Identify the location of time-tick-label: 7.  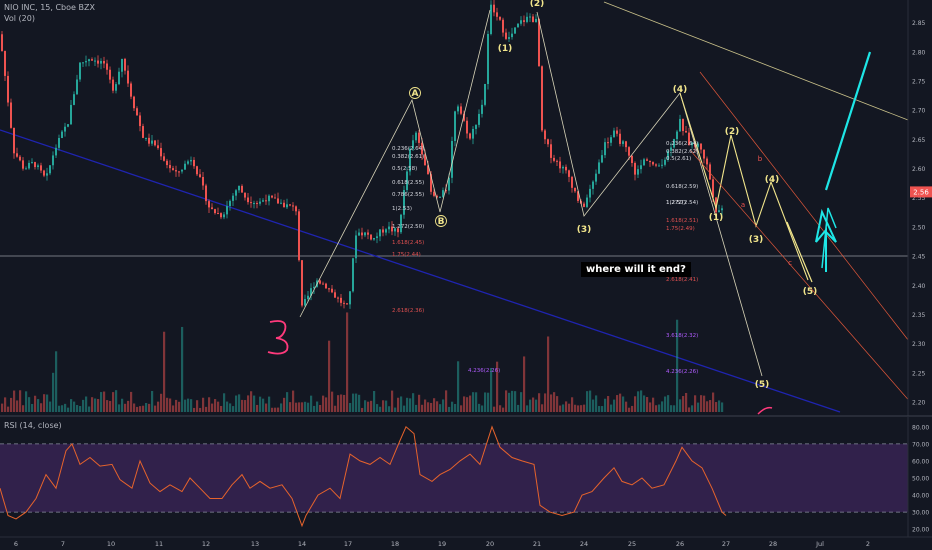
(63, 544).